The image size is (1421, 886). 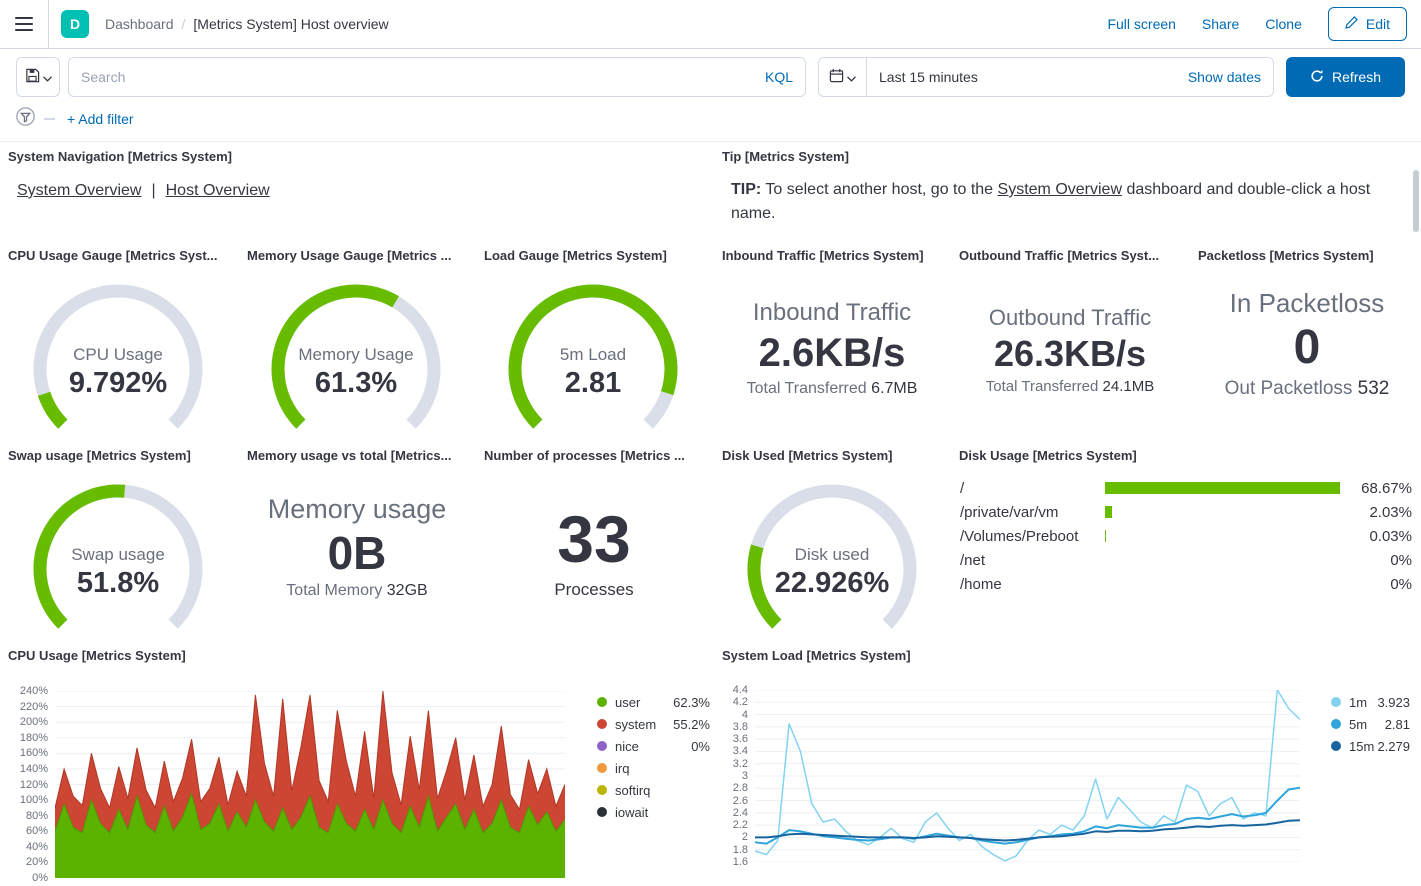 What do you see at coordinates (1224, 77) in the screenshot?
I see `show-dates-link: Show dates` at bounding box center [1224, 77].